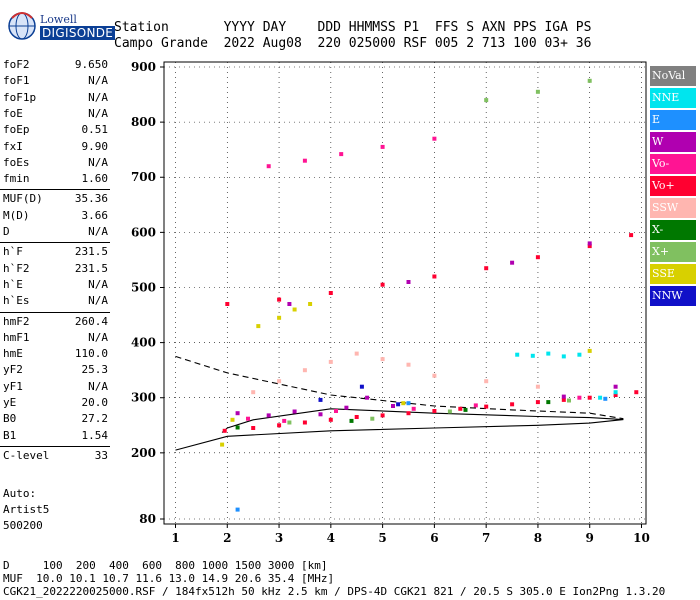 The width and height of the screenshot is (700, 600). I want to click on legend-item: SSE, so click(673, 273).